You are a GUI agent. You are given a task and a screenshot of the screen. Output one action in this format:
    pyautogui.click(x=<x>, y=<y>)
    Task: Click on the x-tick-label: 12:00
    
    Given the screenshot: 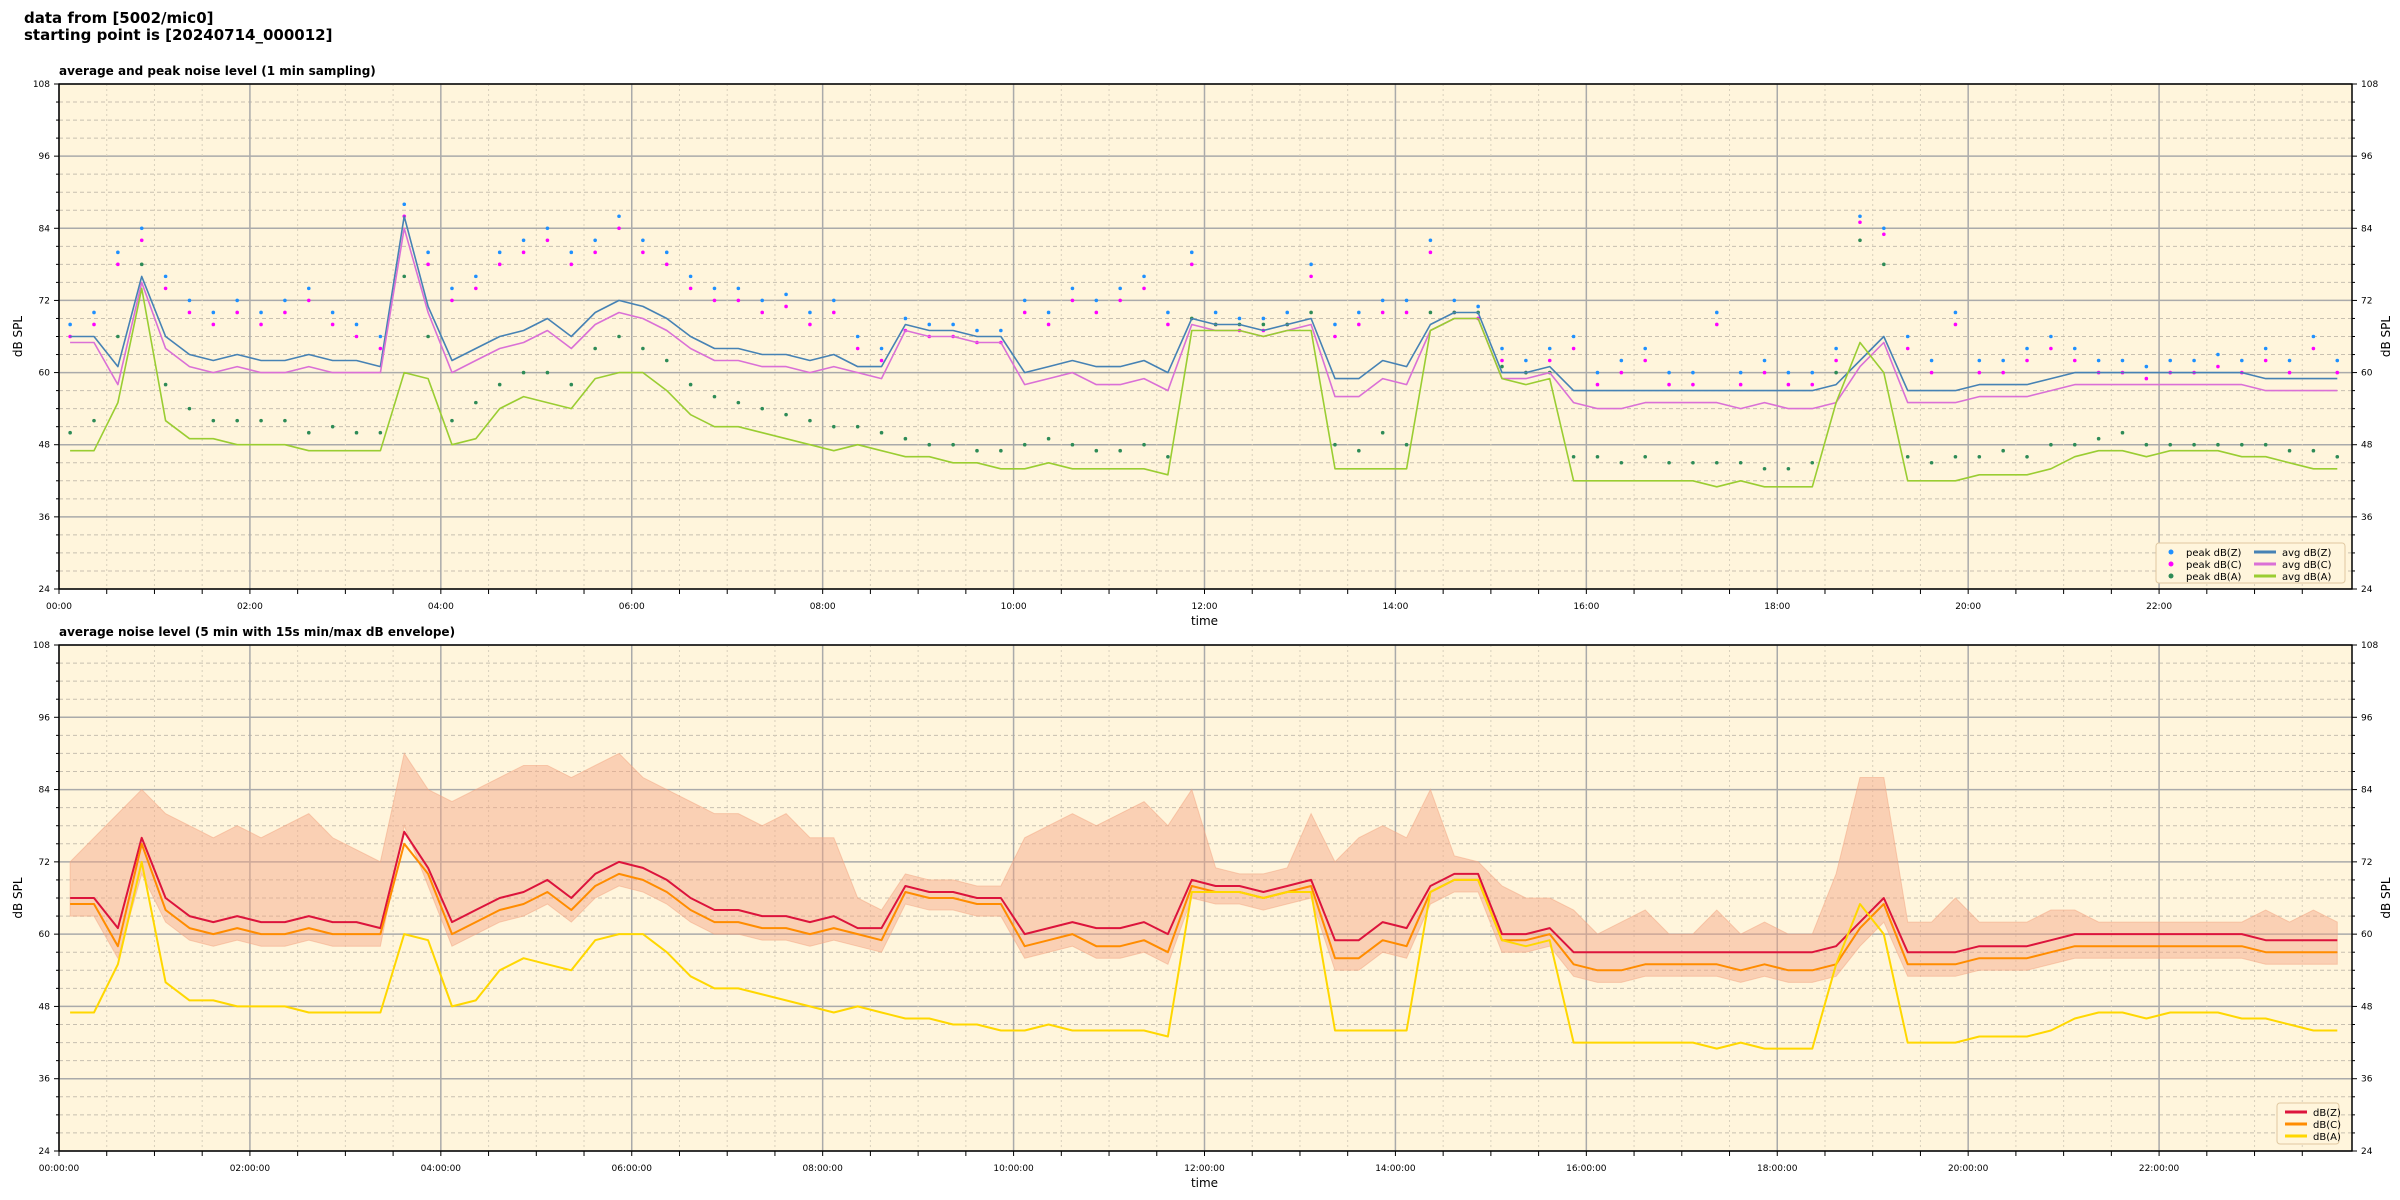 What is the action you would take?
    pyautogui.click(x=1205, y=607)
    